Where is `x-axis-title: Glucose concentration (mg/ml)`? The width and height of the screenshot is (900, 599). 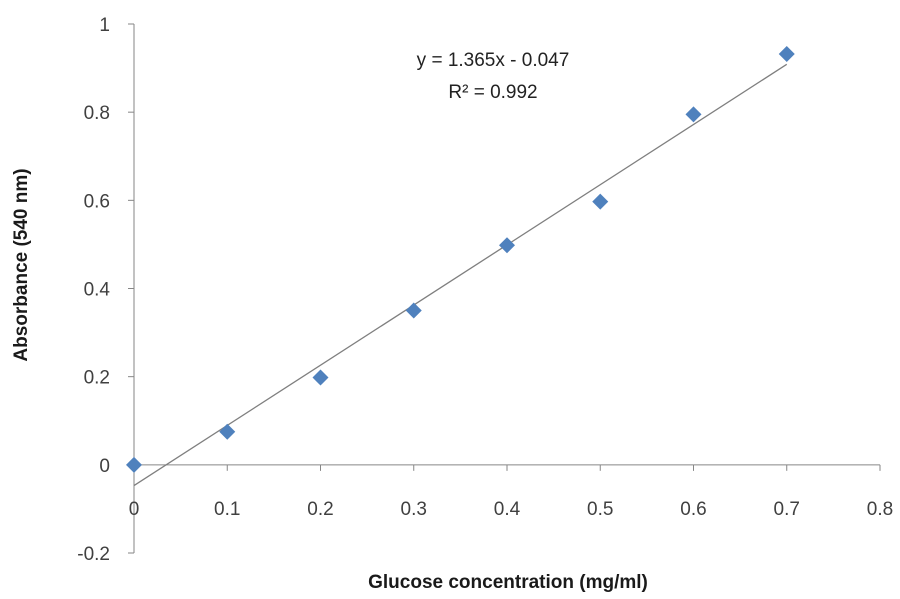
x-axis-title: Glucose concentration (mg/ml) is located at coordinates (508, 582).